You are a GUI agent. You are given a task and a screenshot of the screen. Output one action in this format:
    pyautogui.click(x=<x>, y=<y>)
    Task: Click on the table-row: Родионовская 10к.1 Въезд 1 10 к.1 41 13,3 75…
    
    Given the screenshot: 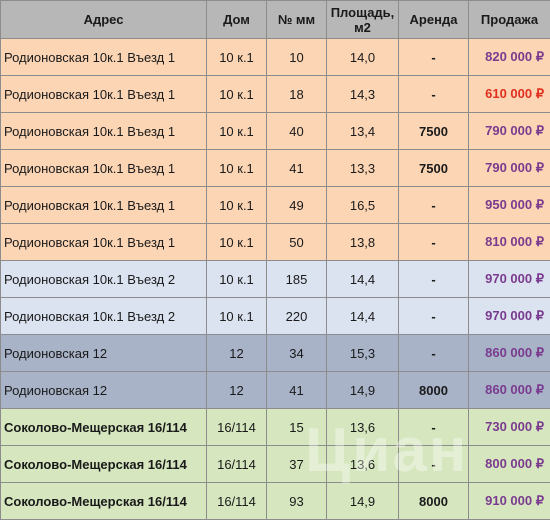 What is the action you would take?
    pyautogui.click(x=275, y=168)
    